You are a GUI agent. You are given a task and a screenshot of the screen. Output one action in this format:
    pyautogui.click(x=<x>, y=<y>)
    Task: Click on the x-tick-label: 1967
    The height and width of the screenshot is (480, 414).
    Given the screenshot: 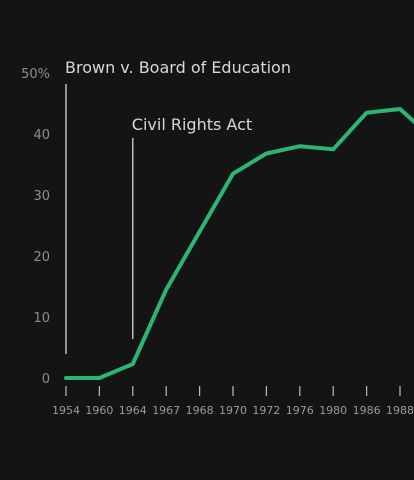 What is the action you would take?
    pyautogui.click(x=166, y=410)
    